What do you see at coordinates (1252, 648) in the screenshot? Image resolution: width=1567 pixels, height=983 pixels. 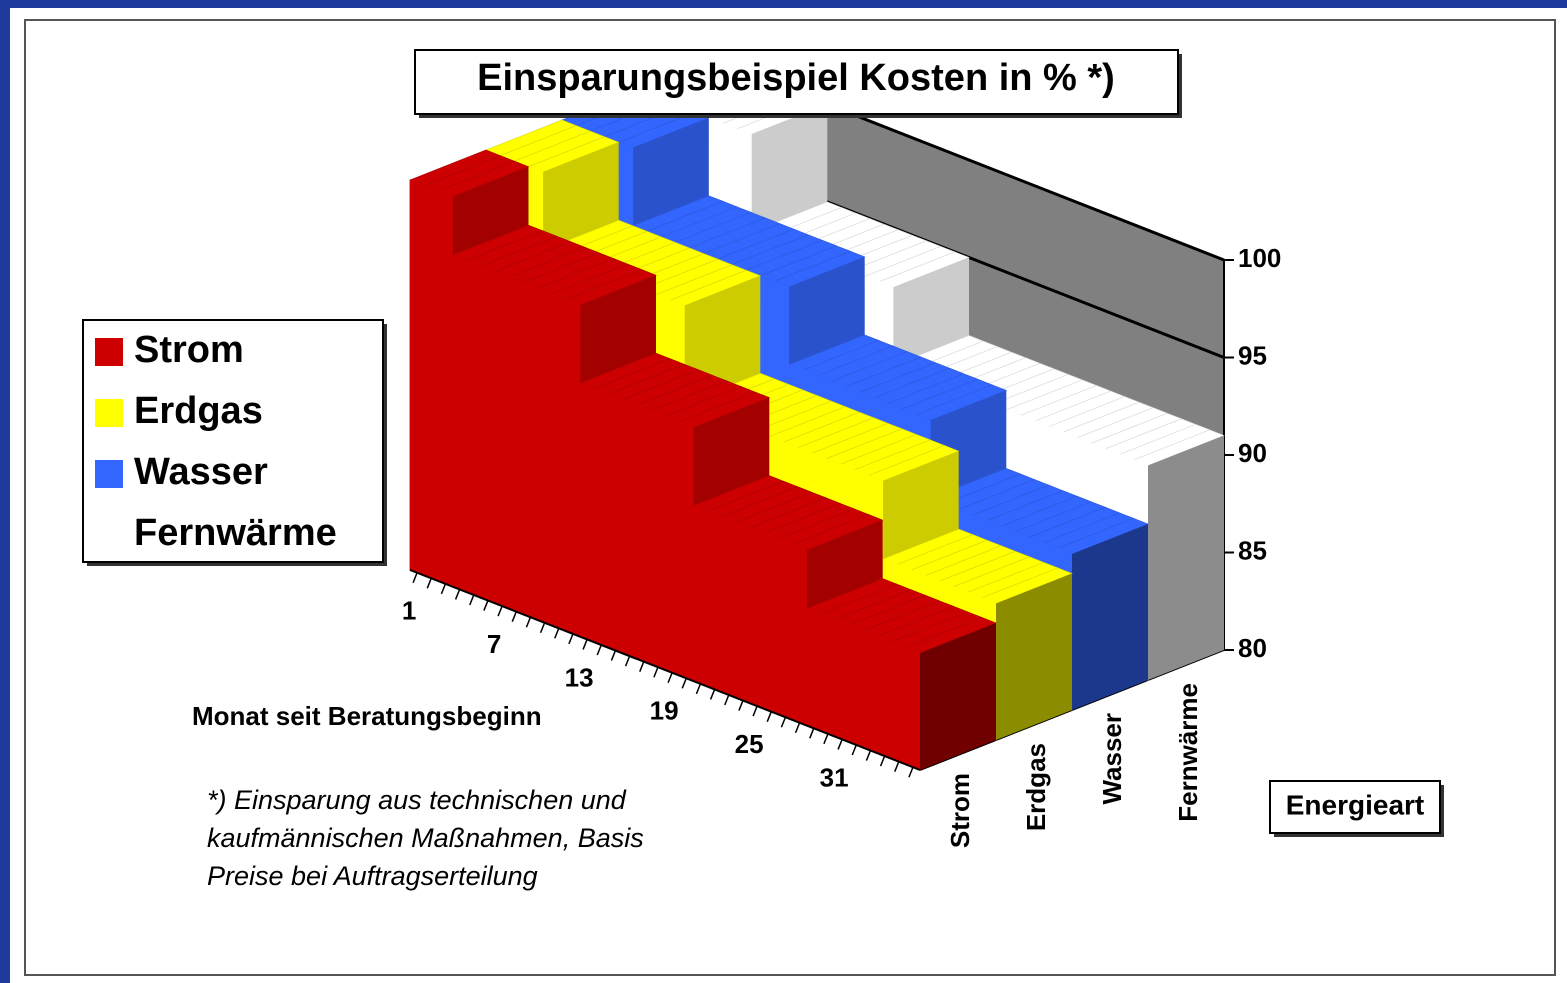 I see `y-tick-label: 80` at bounding box center [1252, 648].